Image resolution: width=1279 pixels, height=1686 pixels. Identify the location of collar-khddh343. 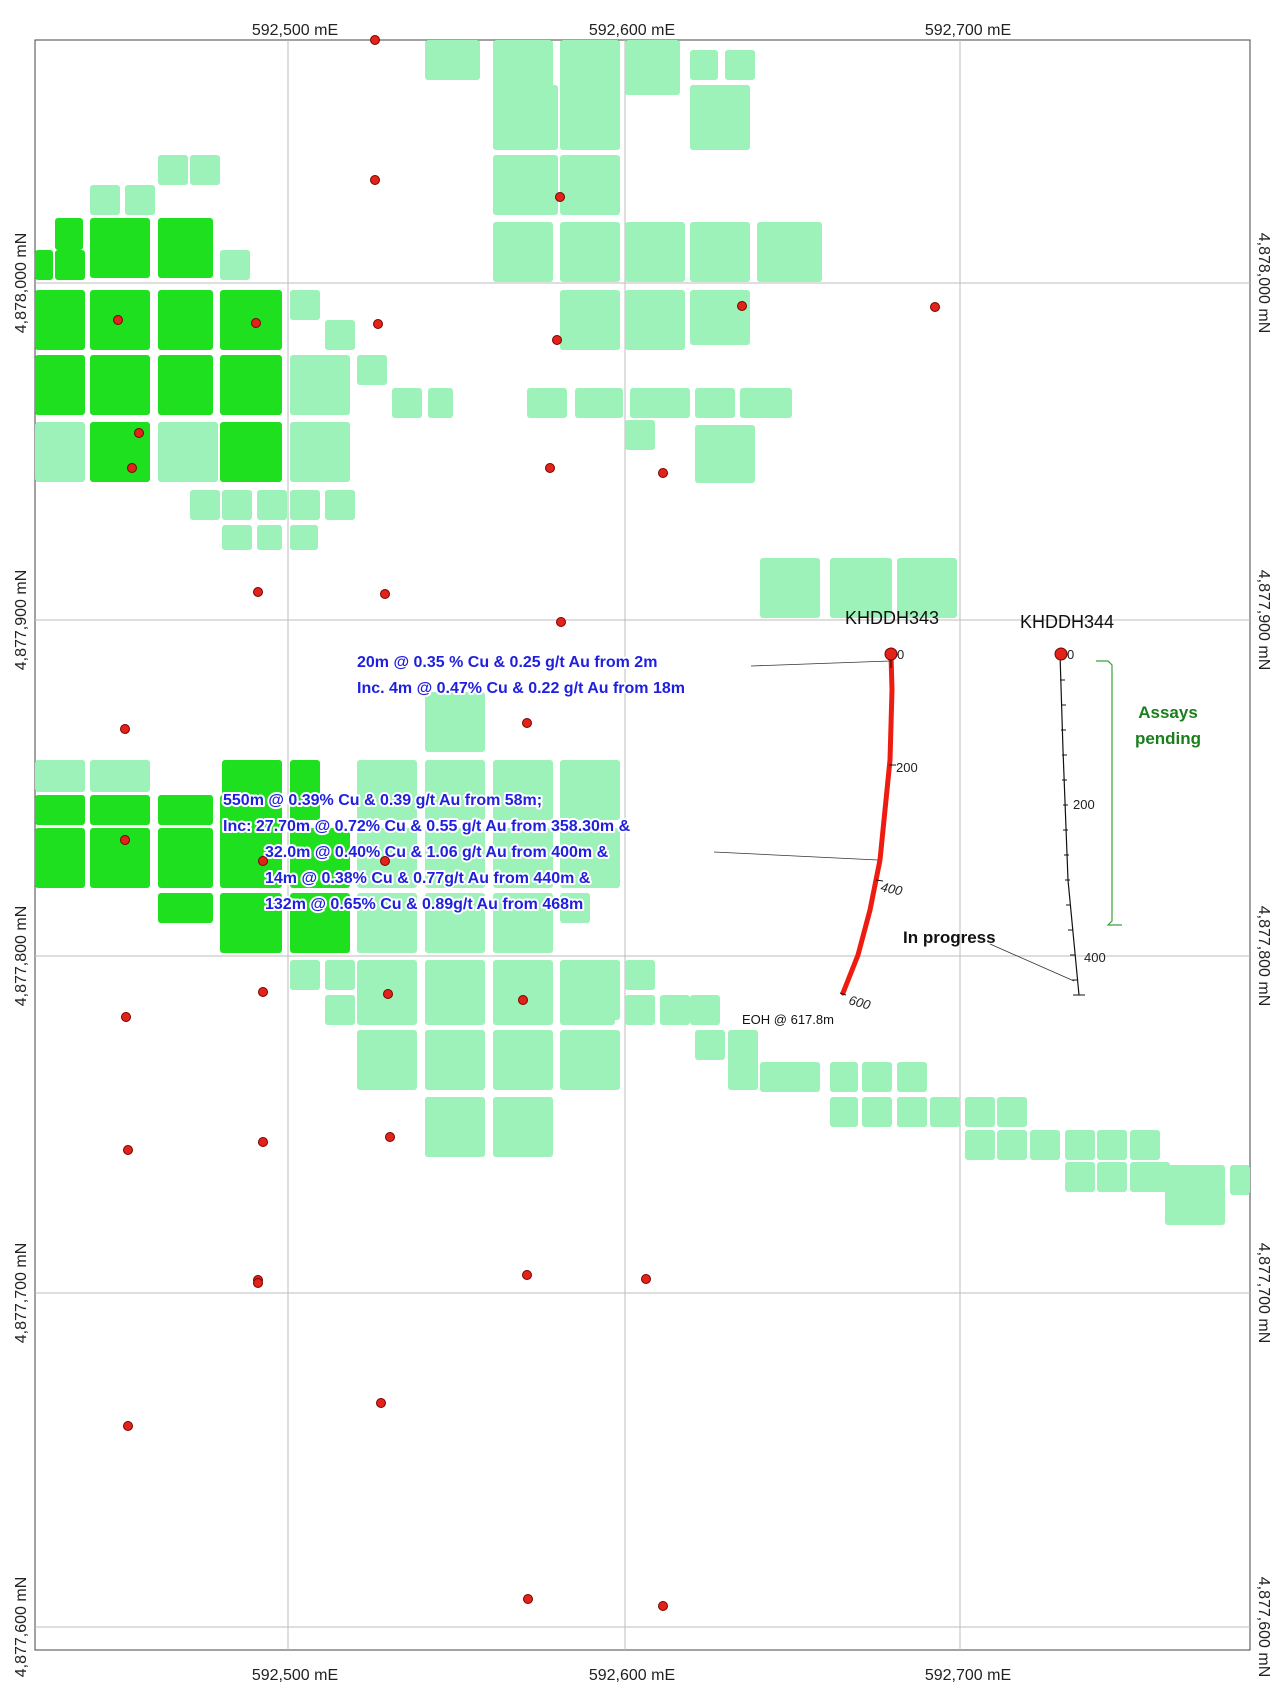
(891, 654).